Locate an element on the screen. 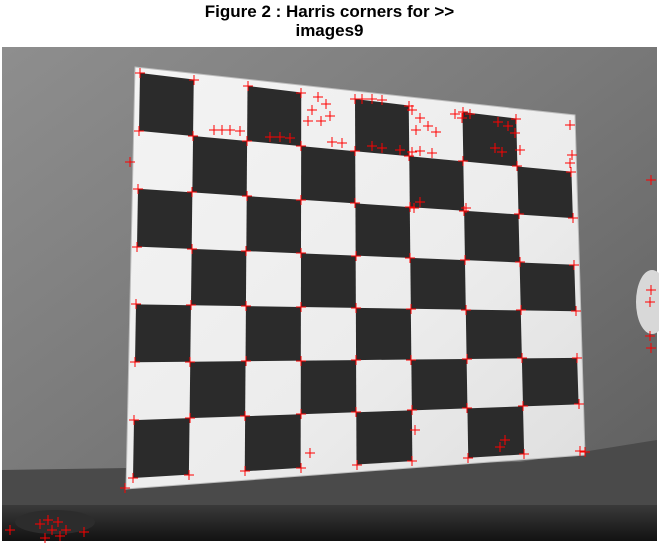 The image size is (659, 546). figure-title-line-2: images9 is located at coordinates (329, 30).